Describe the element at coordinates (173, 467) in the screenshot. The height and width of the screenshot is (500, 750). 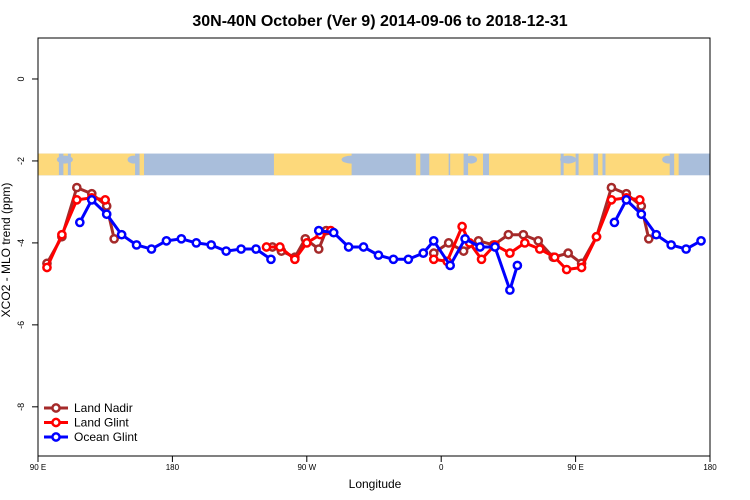
I see `x-tick-label-1: 180` at that location.